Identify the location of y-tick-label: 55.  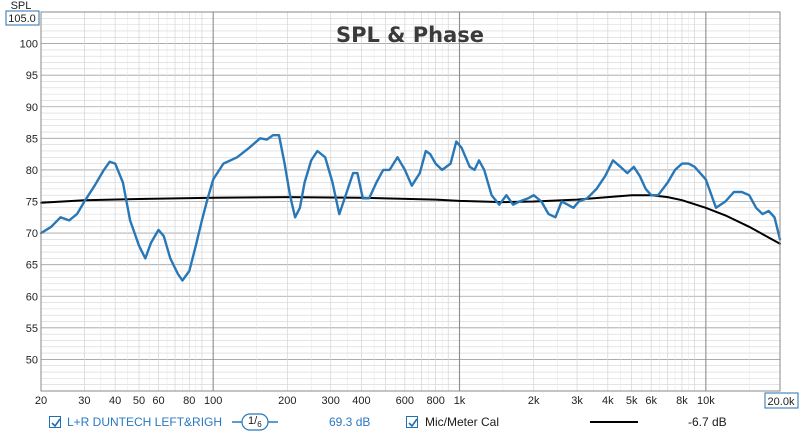
(32, 329).